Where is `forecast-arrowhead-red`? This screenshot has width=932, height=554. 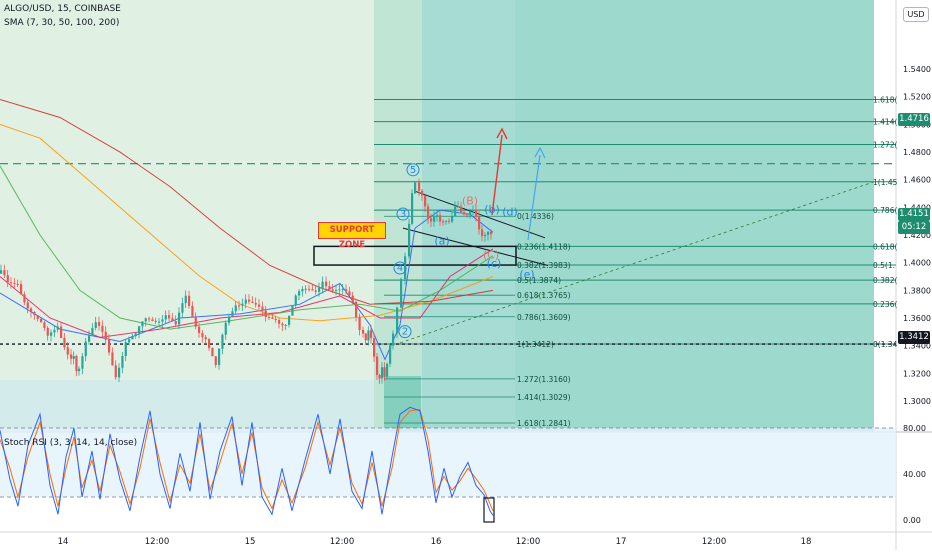
forecast-arrowhead-red is located at coordinates (502, 133).